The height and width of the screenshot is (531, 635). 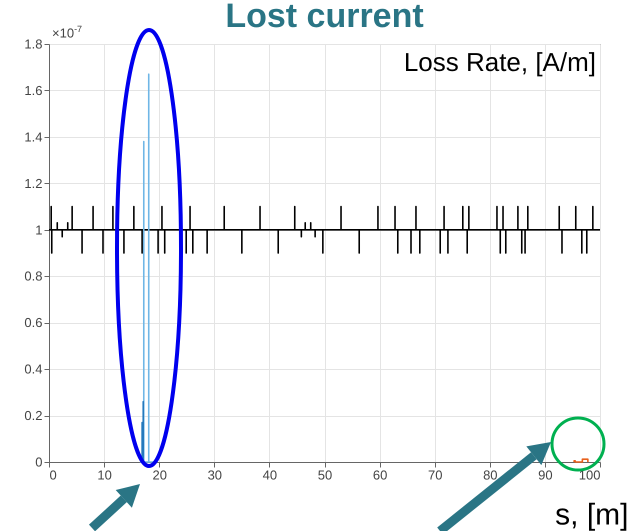 I want to click on x-tick-label: 60, so click(x=380, y=475).